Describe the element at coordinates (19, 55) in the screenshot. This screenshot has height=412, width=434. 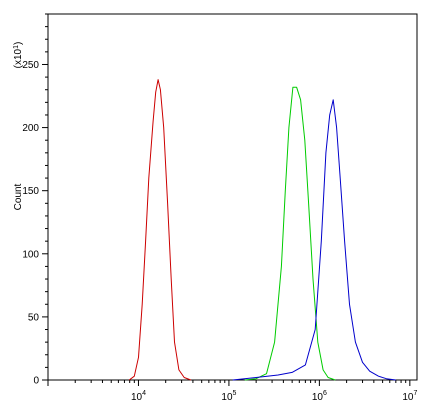
I see `y-multiplier-label: (x101)` at that location.